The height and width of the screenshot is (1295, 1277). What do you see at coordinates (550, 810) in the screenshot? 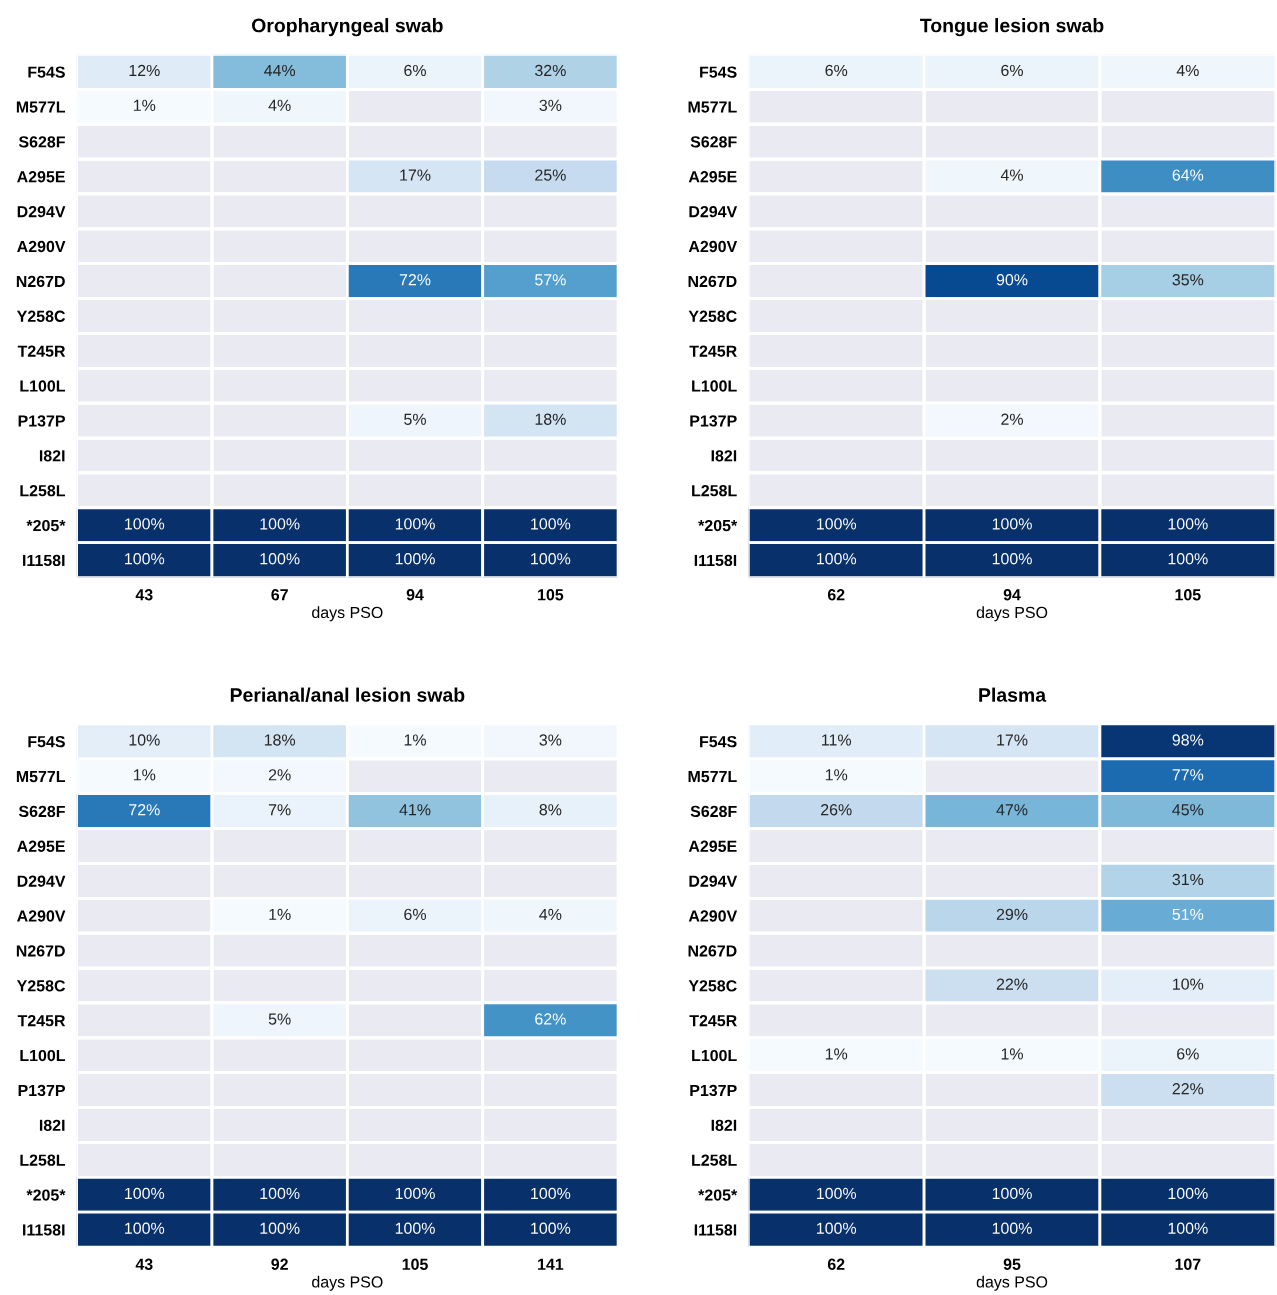
I see `data-label: 8%` at bounding box center [550, 810].